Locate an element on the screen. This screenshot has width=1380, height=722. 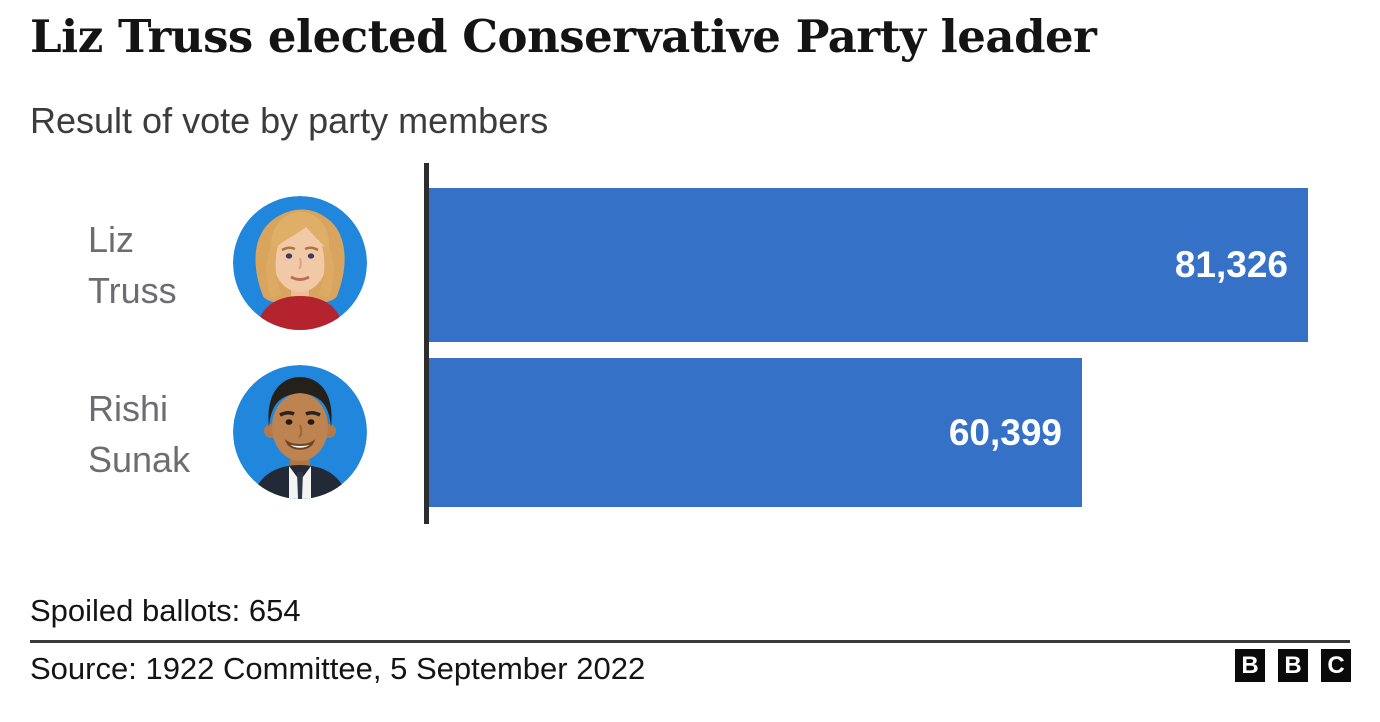
bbc-logo-block-2: B is located at coordinates (1293, 665).